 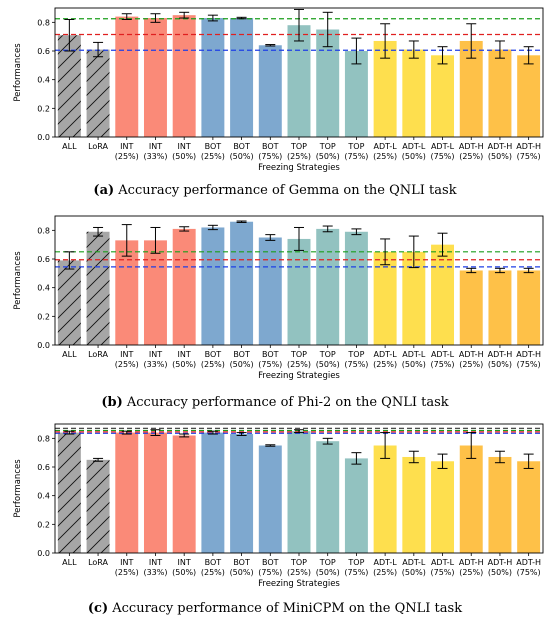 What do you see at coordinates (112, 402) in the screenshot?
I see `caption-b-tag: (b)` at bounding box center [112, 402].